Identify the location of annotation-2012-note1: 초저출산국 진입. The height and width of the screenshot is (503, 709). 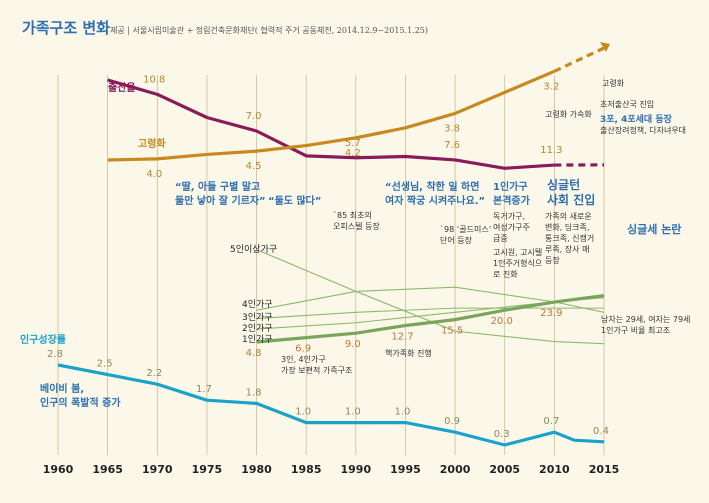
(627, 104).